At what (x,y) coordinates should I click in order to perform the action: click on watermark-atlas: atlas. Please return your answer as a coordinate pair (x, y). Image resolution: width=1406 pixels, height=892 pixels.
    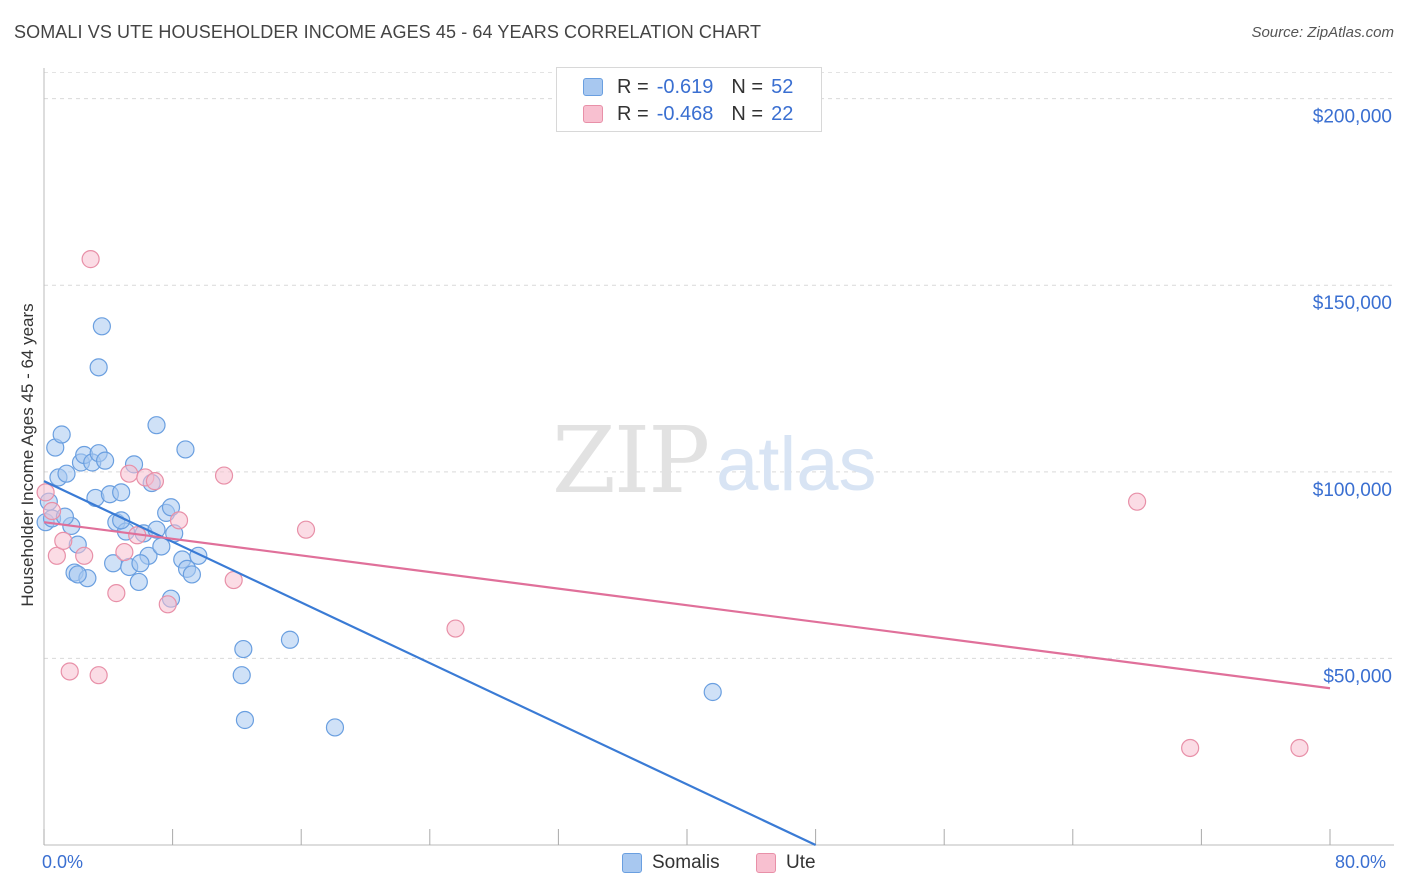
    Looking at the image, I should click on (796, 464).